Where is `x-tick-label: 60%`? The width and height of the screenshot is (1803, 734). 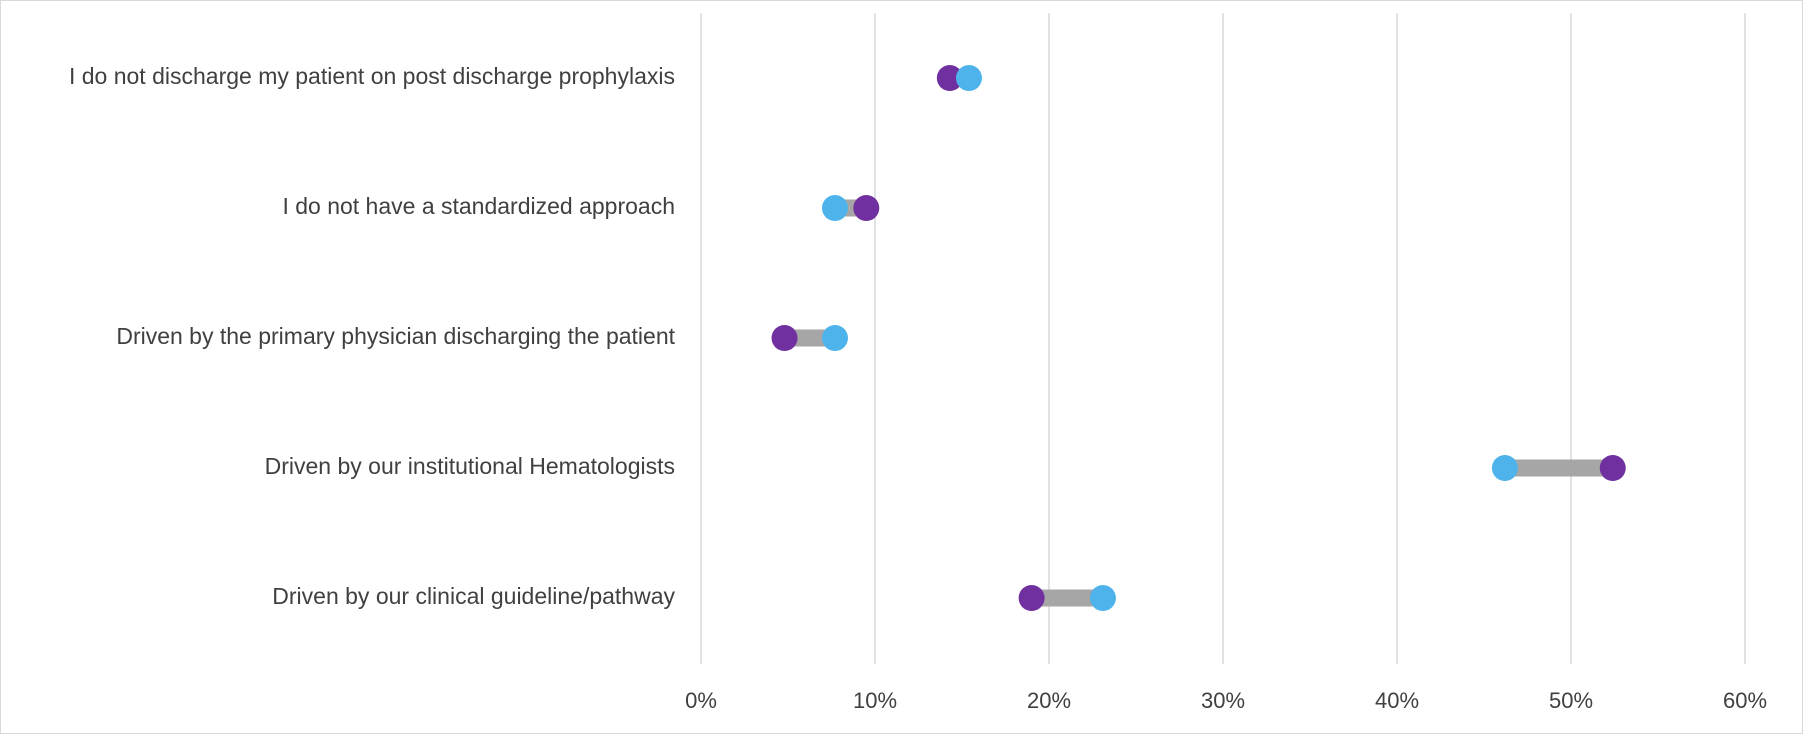
x-tick-label: 60% is located at coordinates (1745, 700).